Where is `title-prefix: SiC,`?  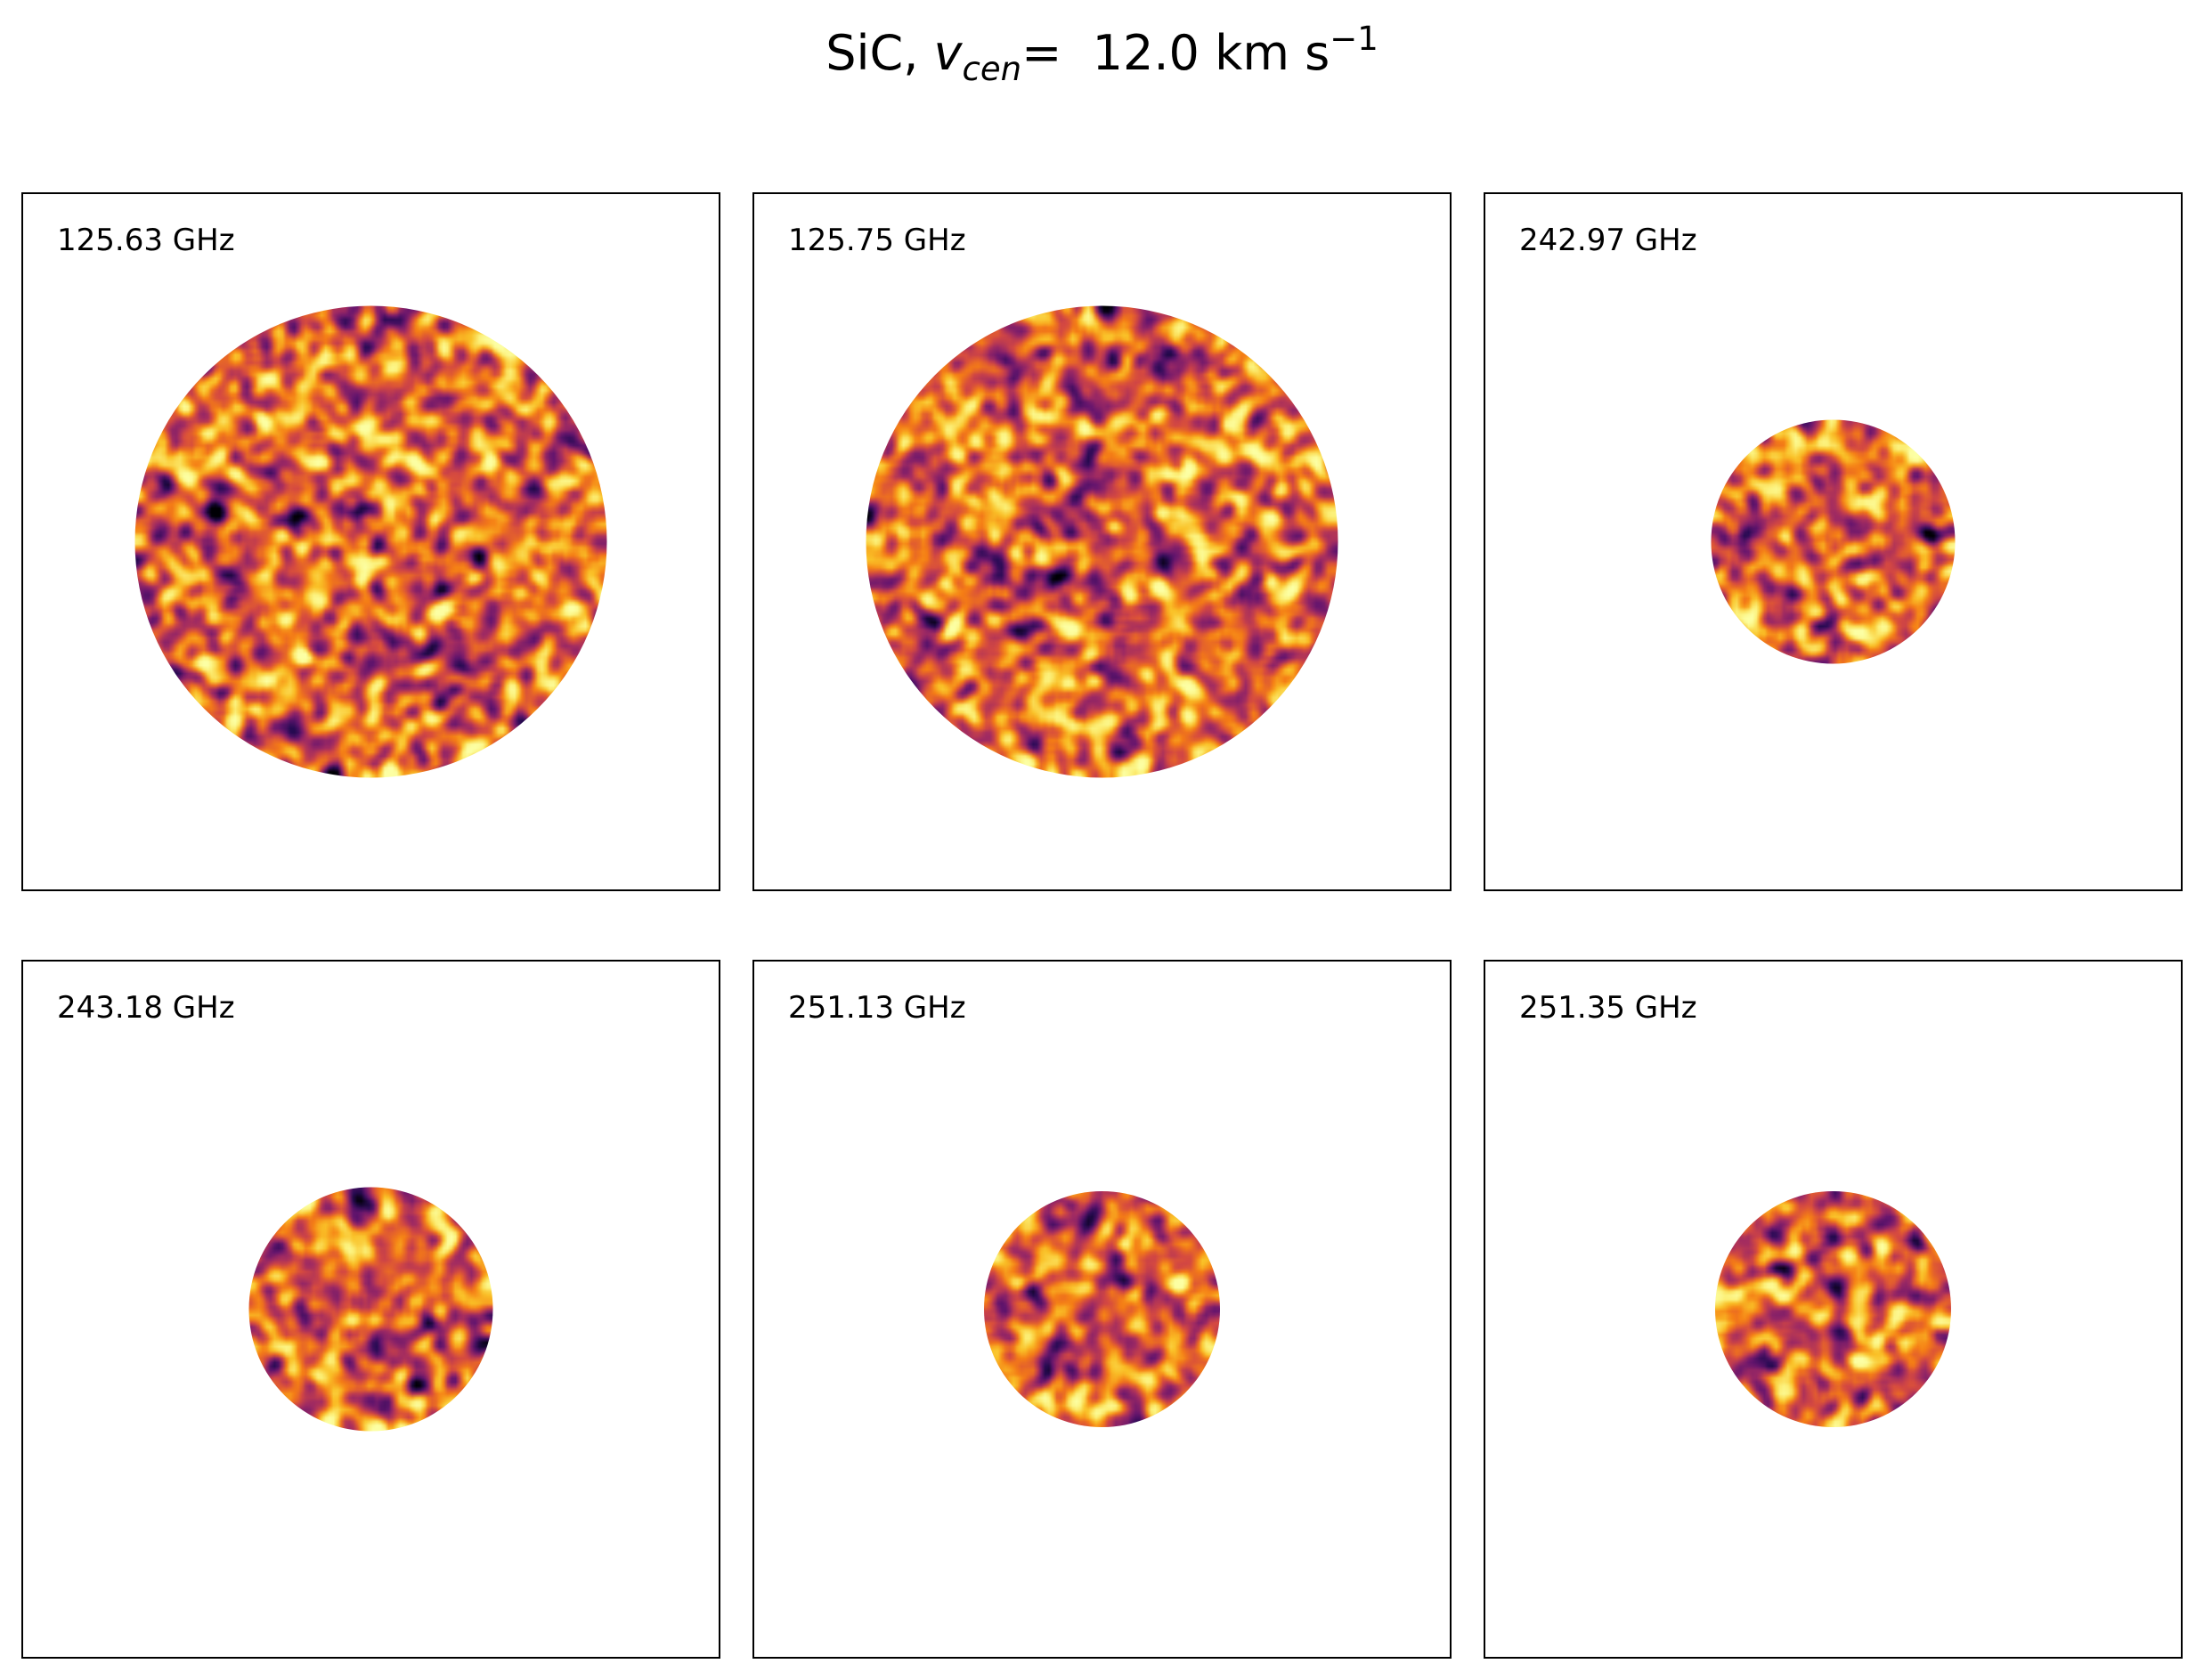
title-prefix: SiC, is located at coordinates (872, 53).